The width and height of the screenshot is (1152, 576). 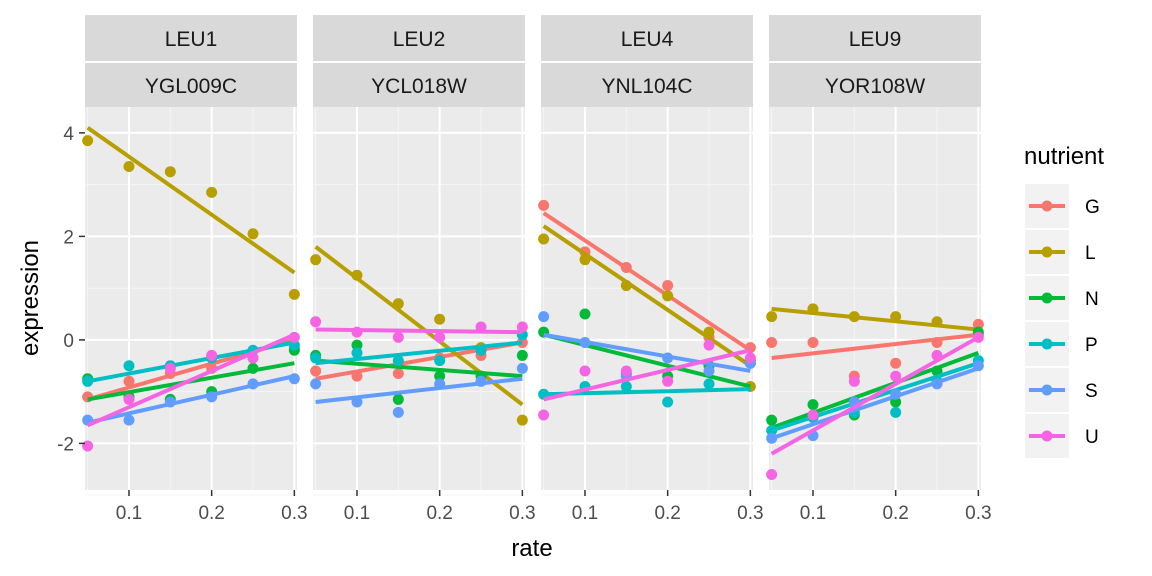 What do you see at coordinates (1092, 437) in the screenshot?
I see `legend-label: U` at bounding box center [1092, 437].